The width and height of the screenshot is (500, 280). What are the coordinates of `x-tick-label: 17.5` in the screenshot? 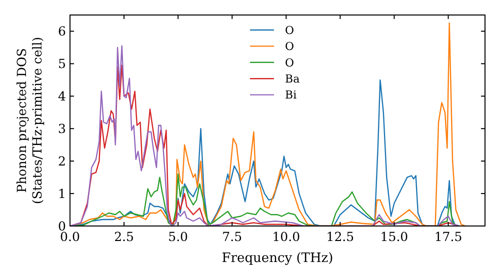 It's located at (448, 236).